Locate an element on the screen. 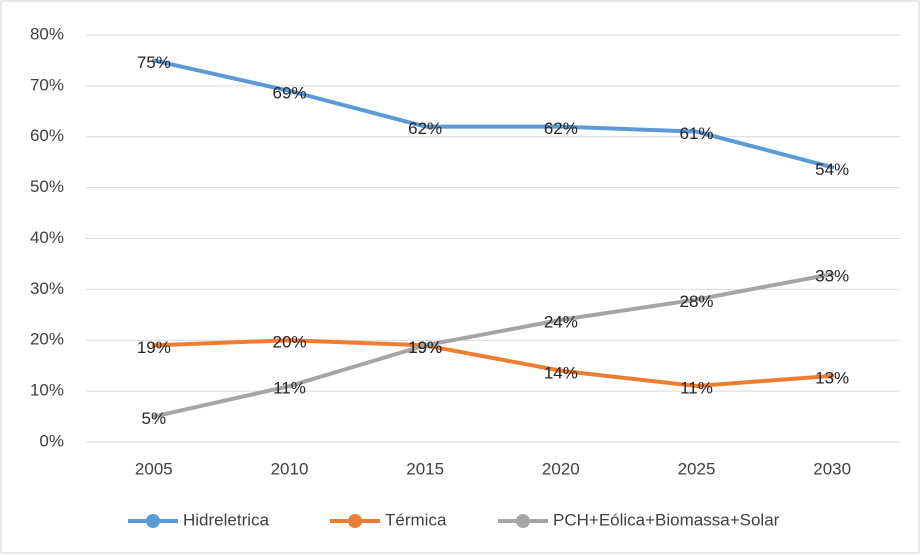 This screenshot has height=555, width=921. y-tick-label: 0% is located at coordinates (51, 440).